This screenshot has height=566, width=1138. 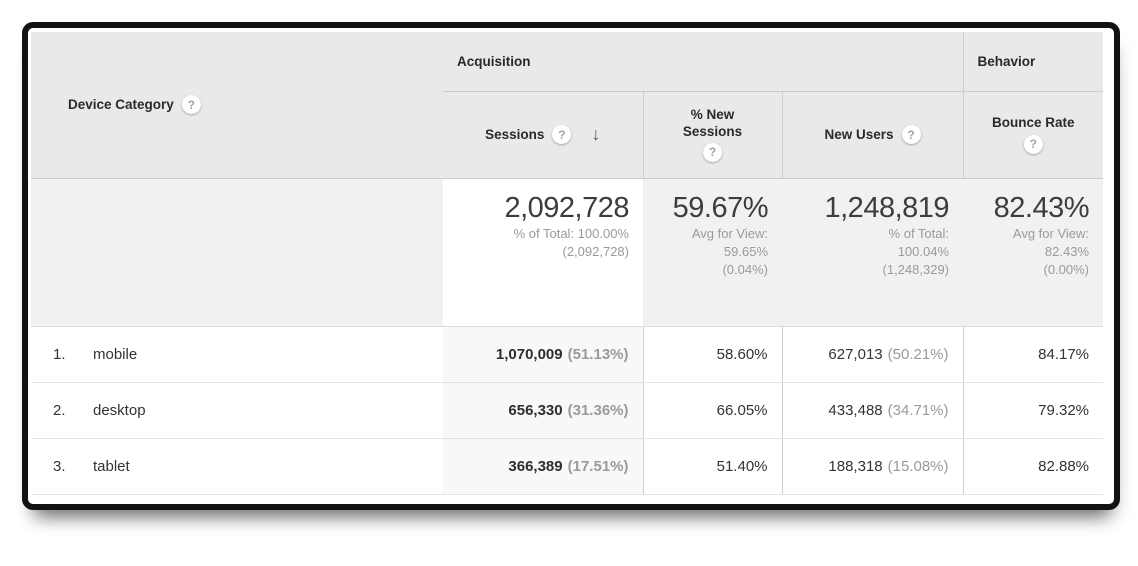 I want to click on bounce-rate-column-header: Bounce Rate ?, so click(x=1033, y=135).